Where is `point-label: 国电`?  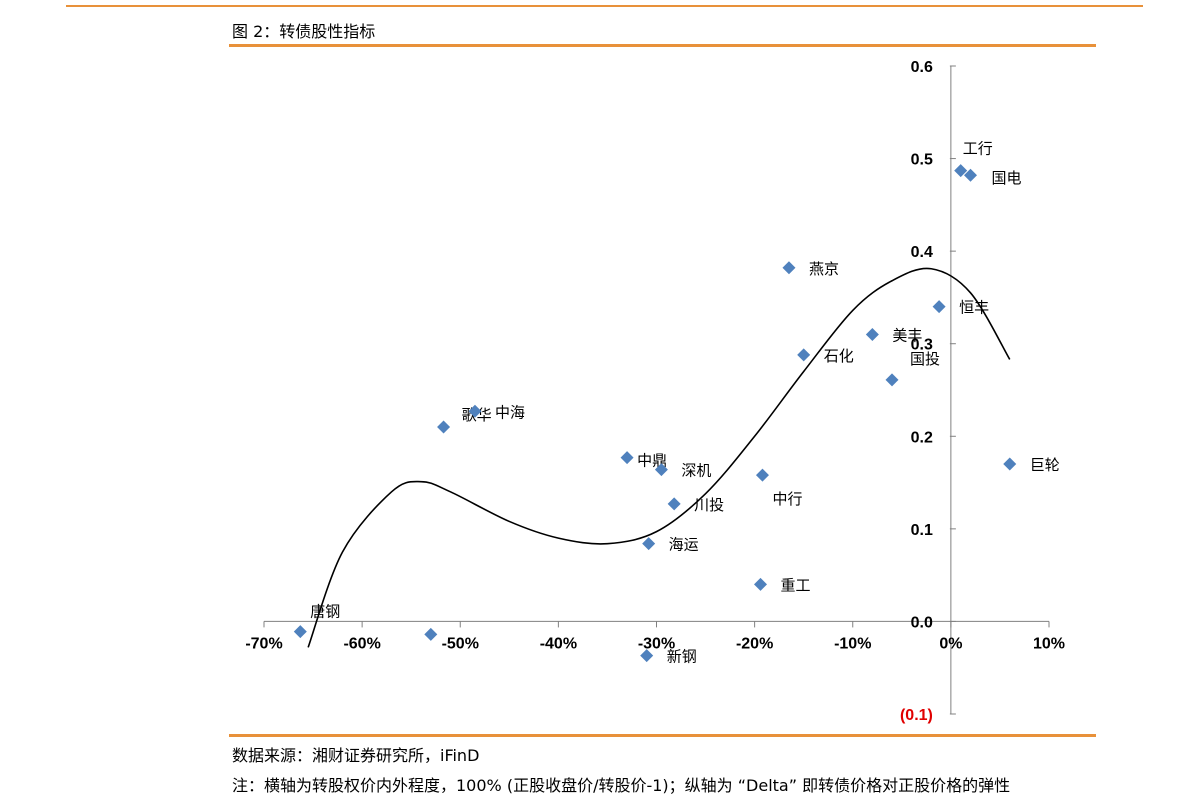
point-label: 国电 is located at coordinates (1007, 178).